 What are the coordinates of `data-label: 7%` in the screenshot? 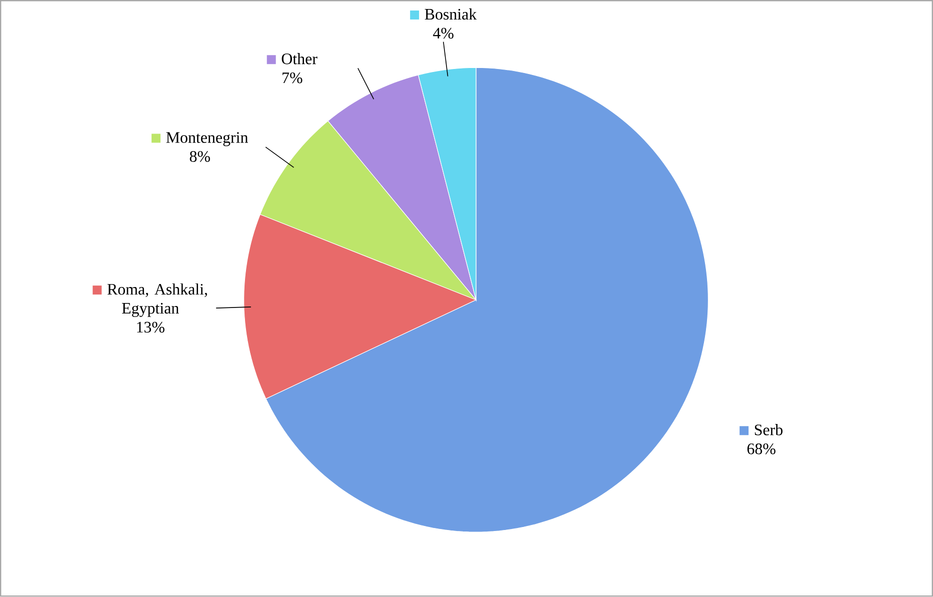 It's located at (292, 78).